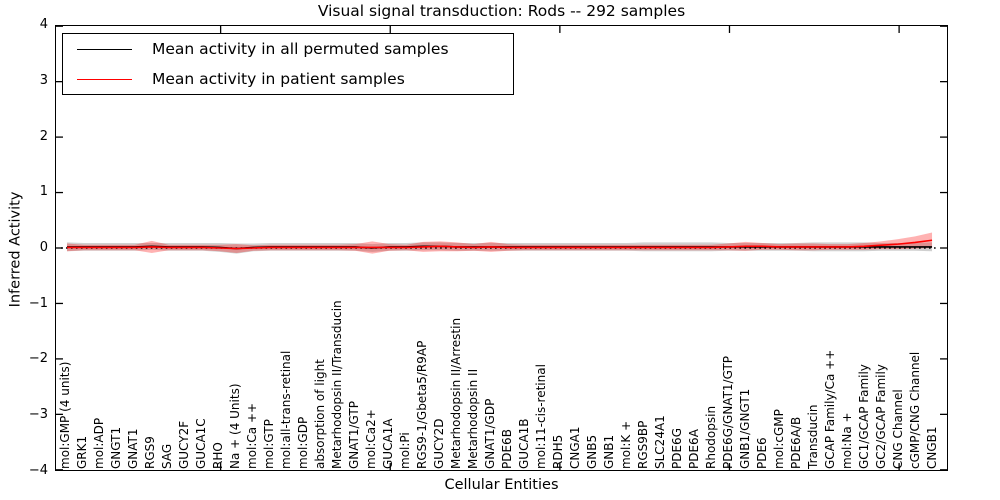  I want to click on x-tick-label: Na + (4 Units), so click(235, 426).